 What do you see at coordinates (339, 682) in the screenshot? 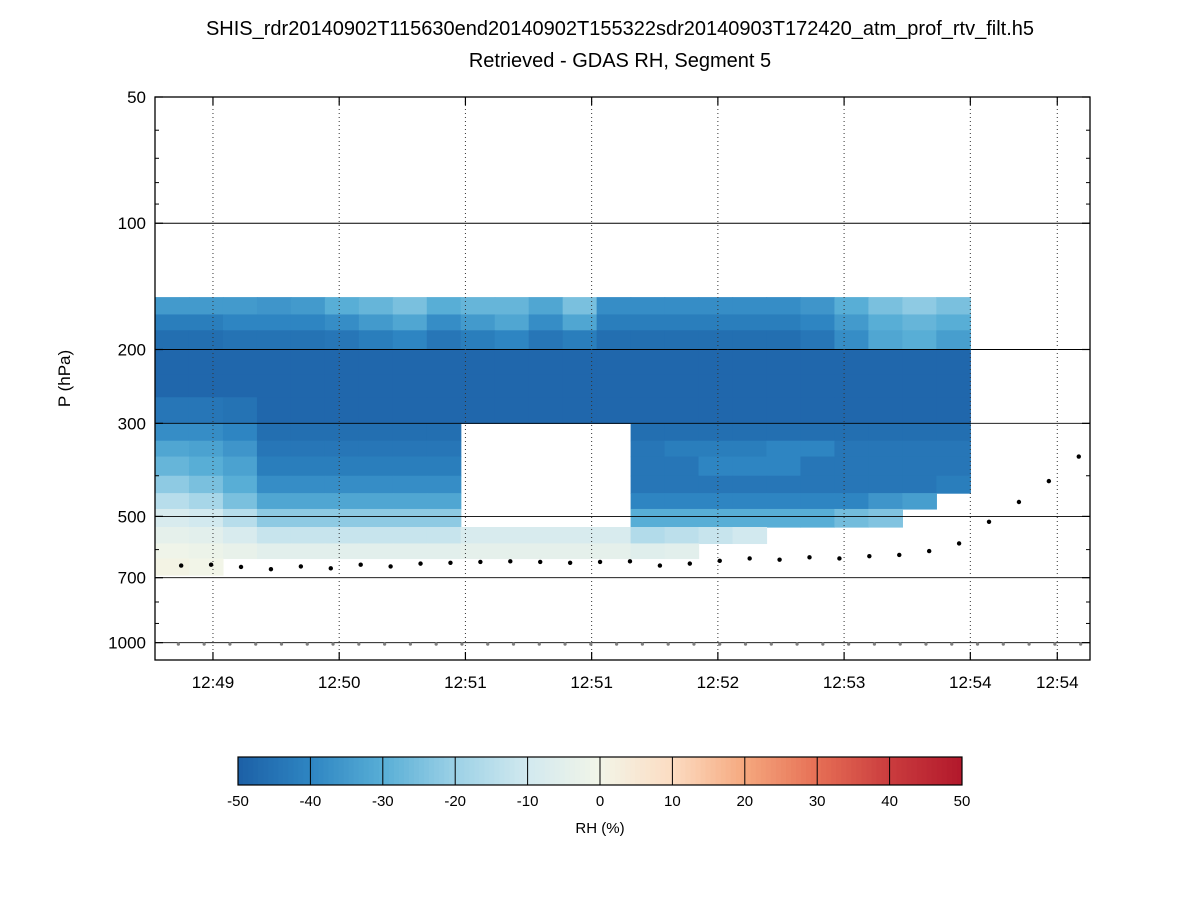
I see `x-tick-label: 12:50` at bounding box center [339, 682].